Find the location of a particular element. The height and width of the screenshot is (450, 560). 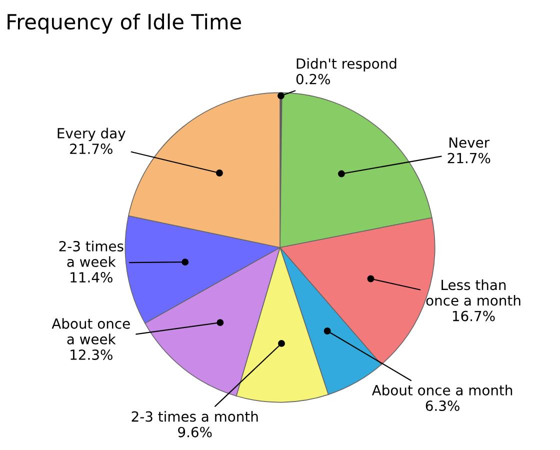

slice-label: Didn't respond is located at coordinates (346, 65).